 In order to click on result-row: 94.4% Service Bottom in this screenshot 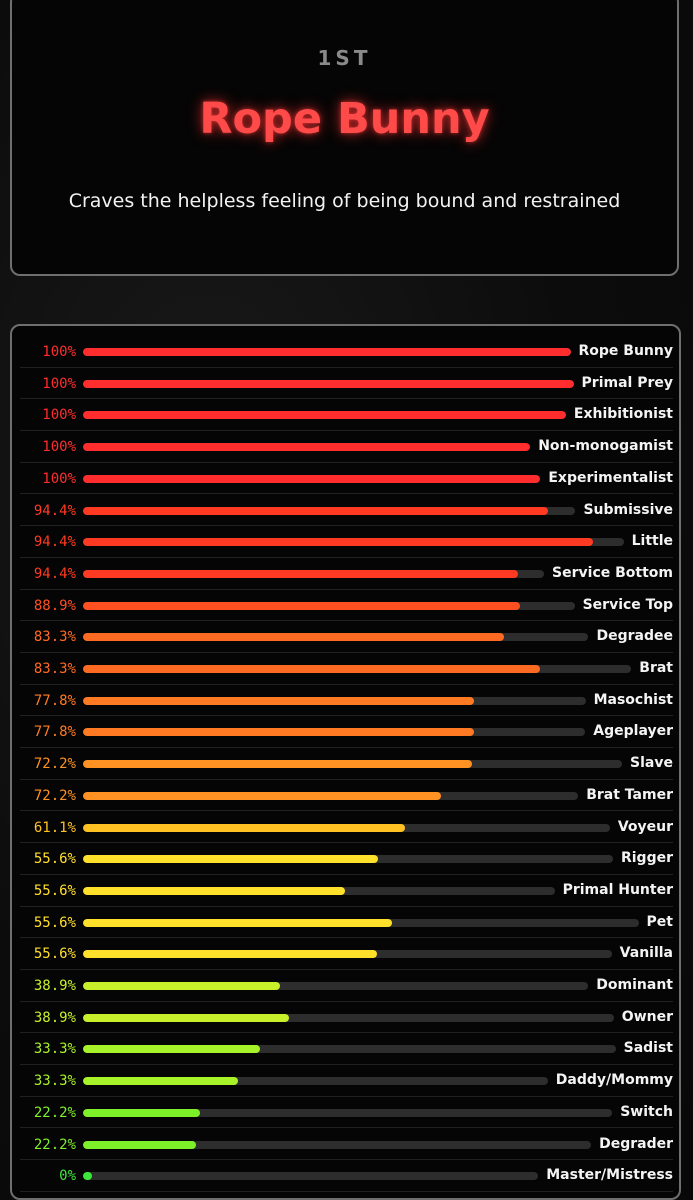, I will do `click(346, 574)`.